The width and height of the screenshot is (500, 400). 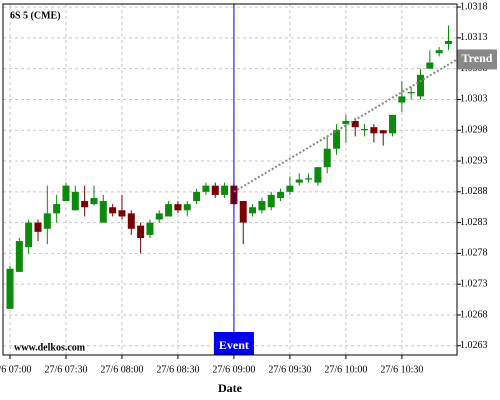 I want to click on y-tick-label: 1.0293, so click(x=474, y=160).